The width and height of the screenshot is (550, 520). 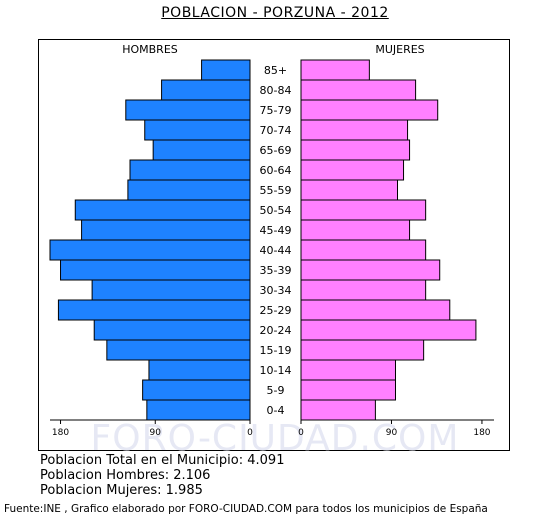 What do you see at coordinates (276, 270) in the screenshot?
I see `age-label-35-39: 35-39` at bounding box center [276, 270].